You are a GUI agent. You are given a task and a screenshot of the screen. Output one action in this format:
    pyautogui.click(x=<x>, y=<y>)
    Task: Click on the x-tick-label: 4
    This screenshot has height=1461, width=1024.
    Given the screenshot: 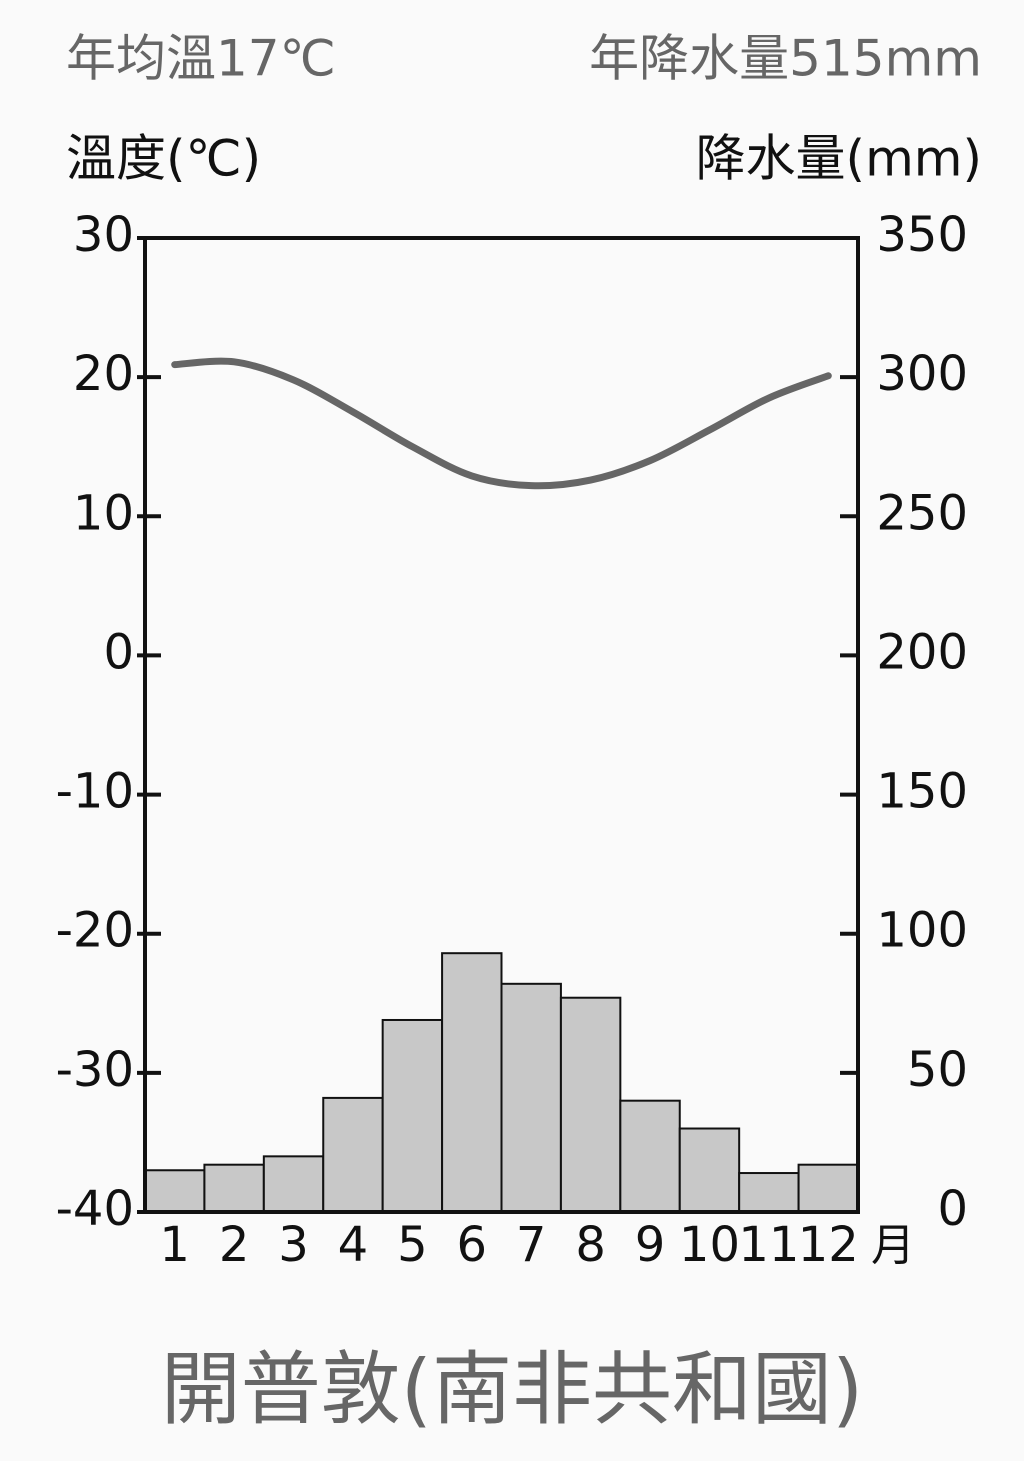 What is the action you would take?
    pyautogui.click(x=353, y=1245)
    